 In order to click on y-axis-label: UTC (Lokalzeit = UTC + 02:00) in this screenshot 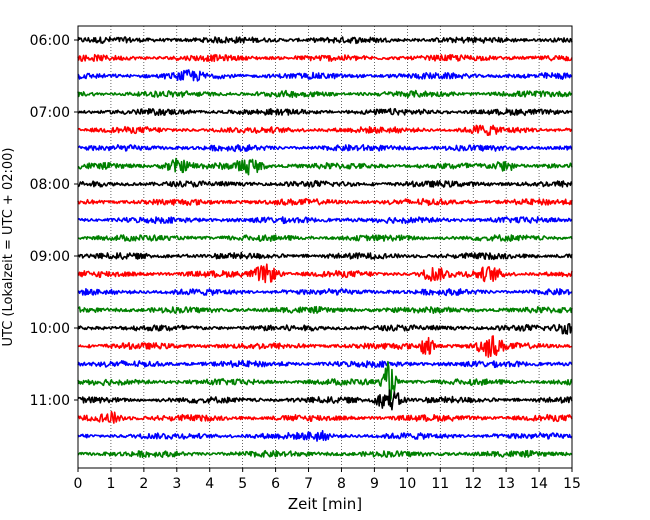, I will do `click(8, 247)`.